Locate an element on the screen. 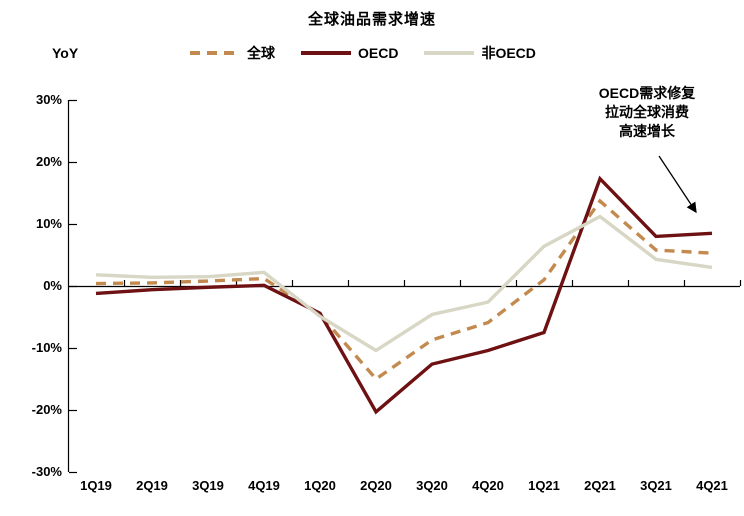 The image size is (744, 516). x-axis-label: 2Q21 is located at coordinates (600, 485).